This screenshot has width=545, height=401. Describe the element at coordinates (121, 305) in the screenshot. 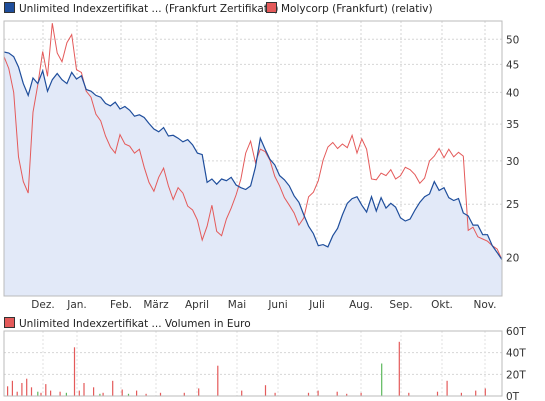

I see `x-tick-label: Feb.` at that location.